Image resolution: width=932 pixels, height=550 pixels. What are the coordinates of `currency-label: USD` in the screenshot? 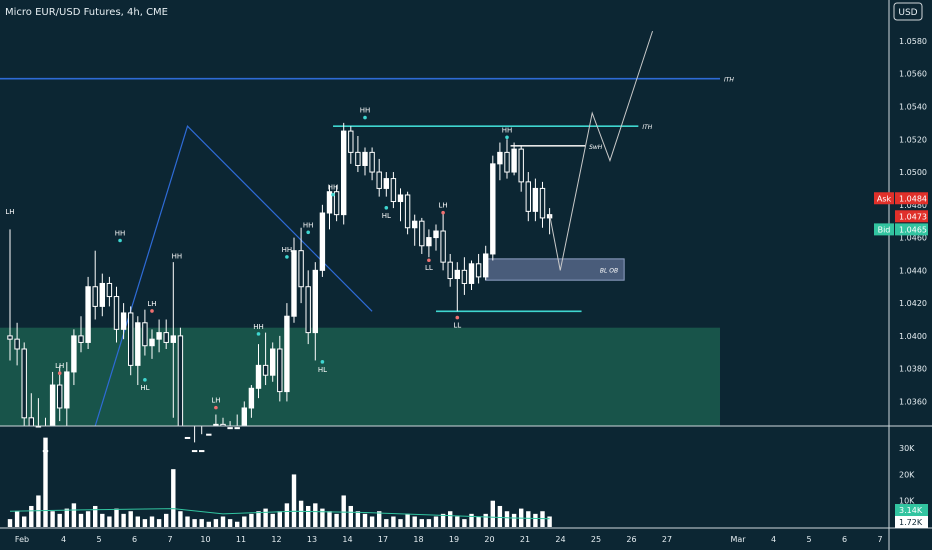 It's located at (907, 13).